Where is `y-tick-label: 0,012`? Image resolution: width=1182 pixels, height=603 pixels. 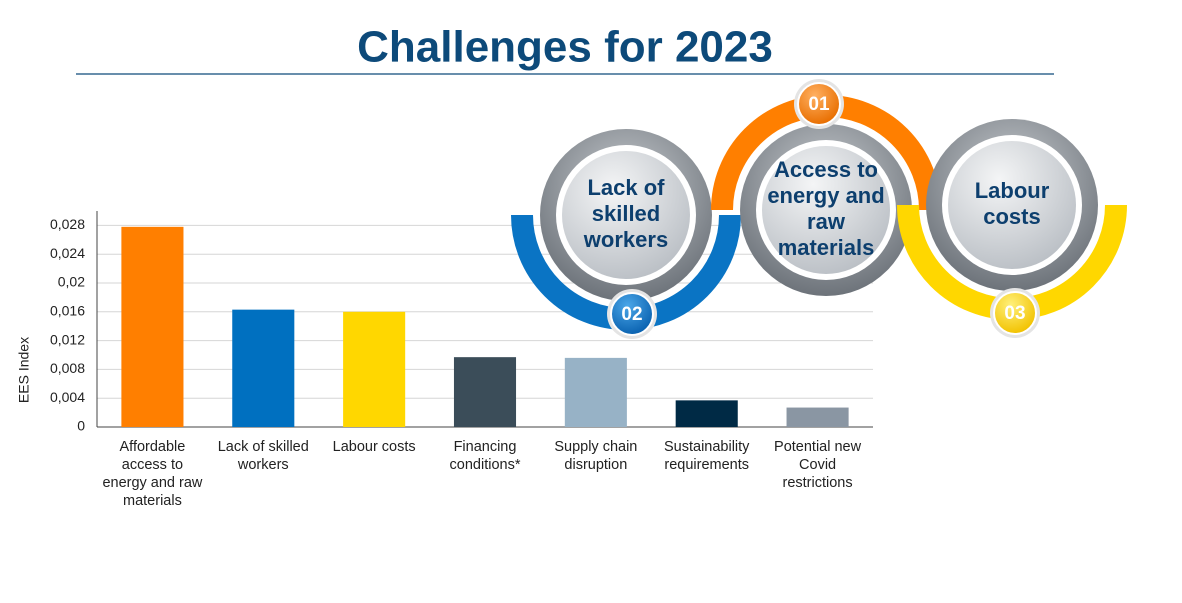 y-tick-label: 0,012 is located at coordinates (67, 339).